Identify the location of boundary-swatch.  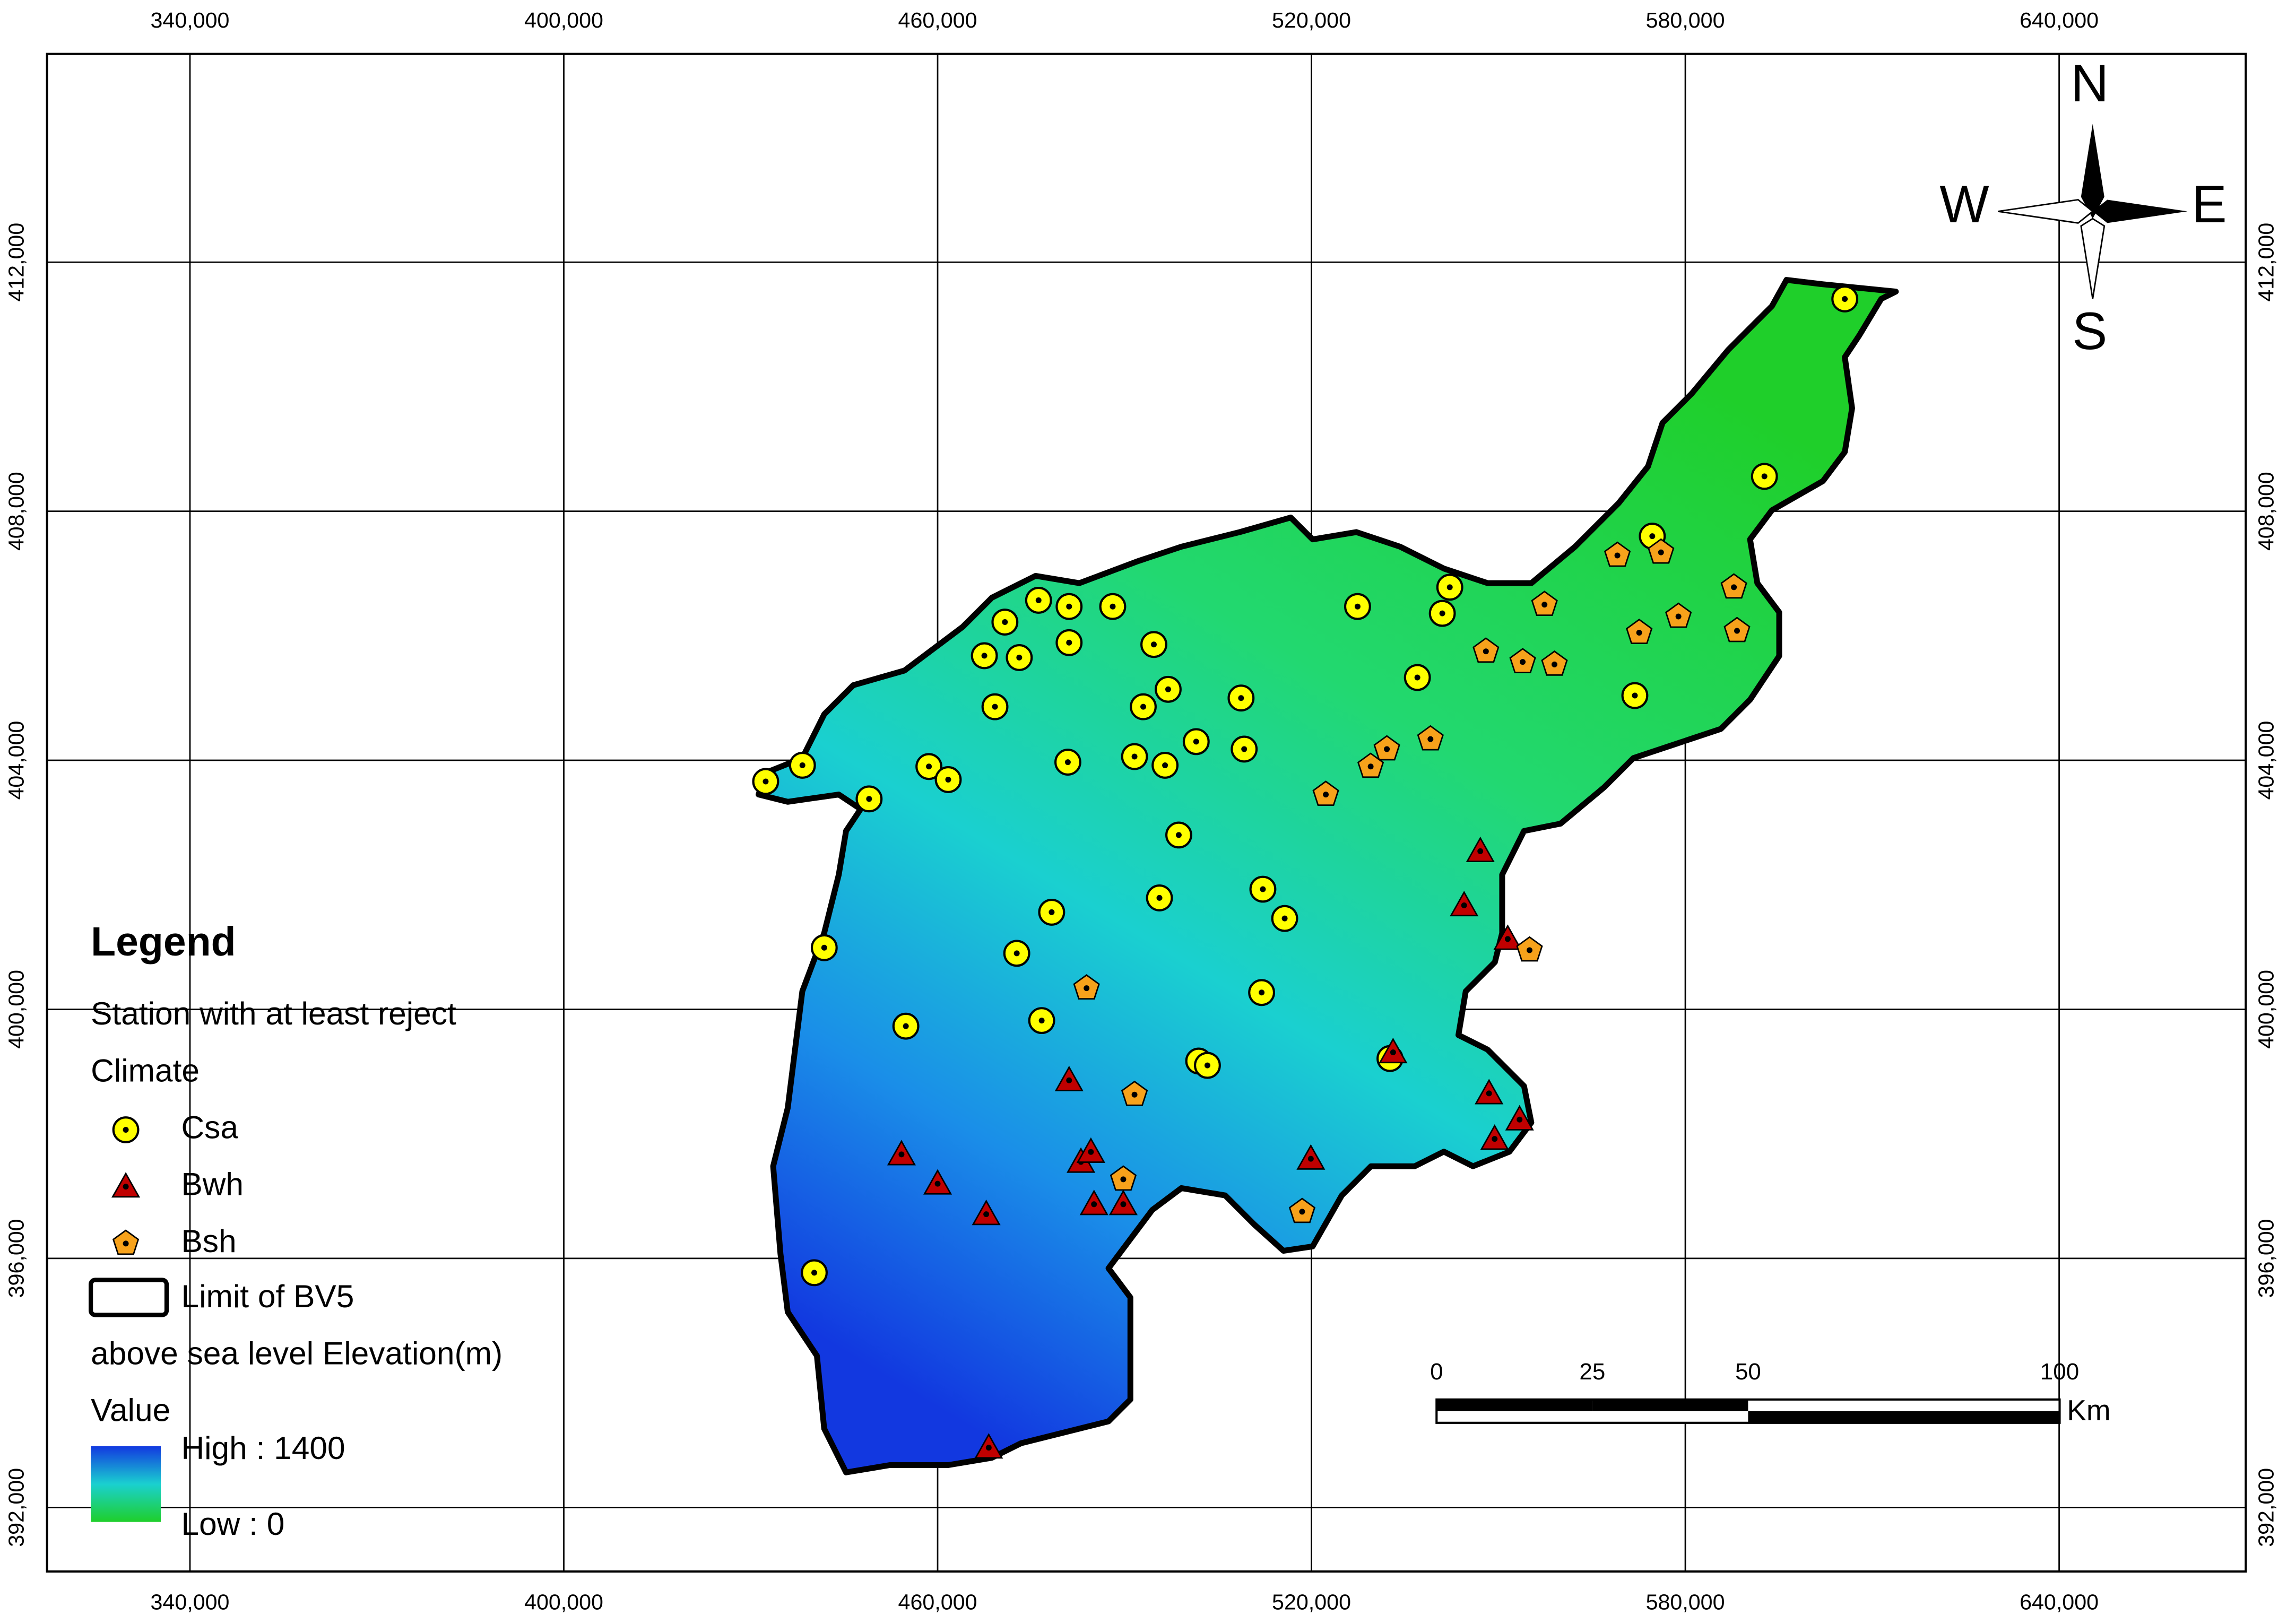
(128, 1297).